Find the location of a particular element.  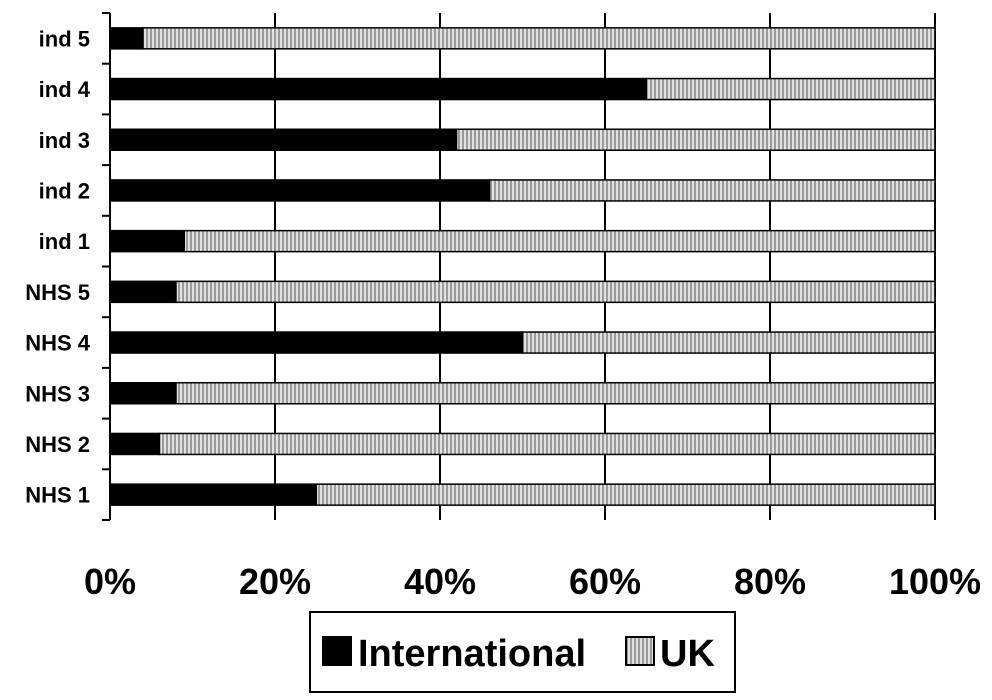

legend-swatch-international is located at coordinates (337, 651).